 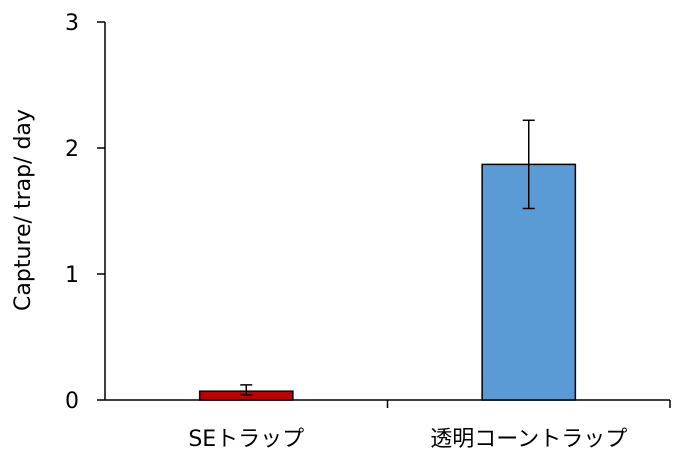 What do you see at coordinates (23, 210) in the screenshot?
I see `y-axis-title: Capture/ trap/ day` at bounding box center [23, 210].